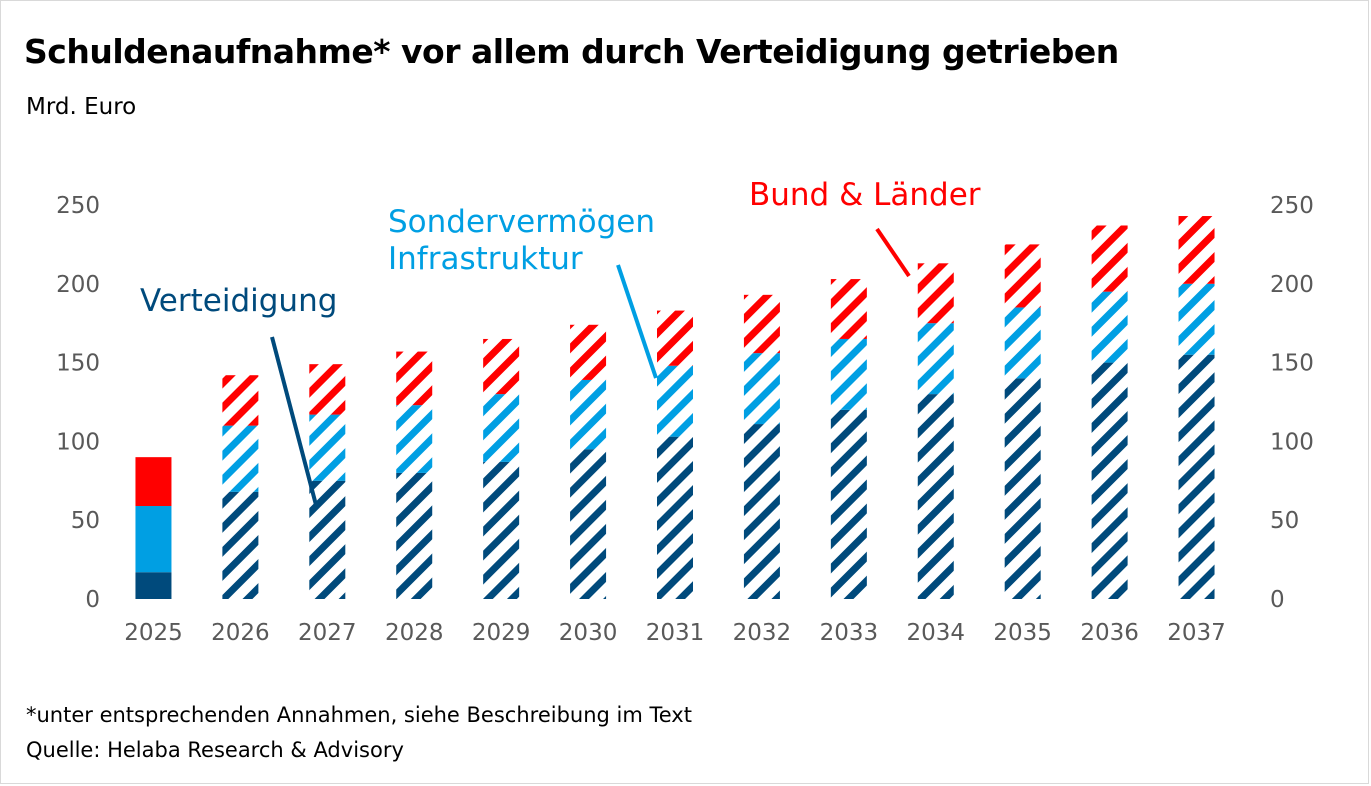  What do you see at coordinates (1022, 633) in the screenshot?
I see `x-tick-label: 2035` at bounding box center [1022, 633].